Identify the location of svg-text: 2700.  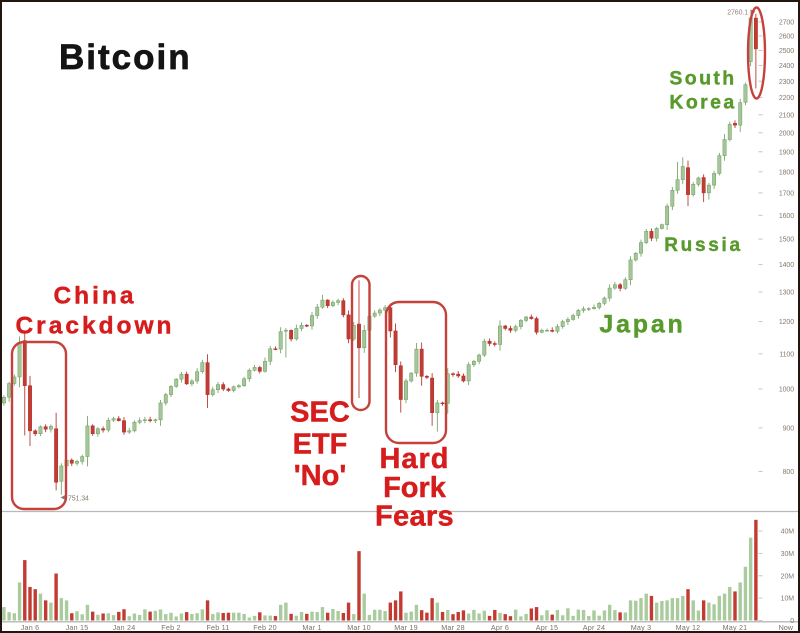
(786, 23).